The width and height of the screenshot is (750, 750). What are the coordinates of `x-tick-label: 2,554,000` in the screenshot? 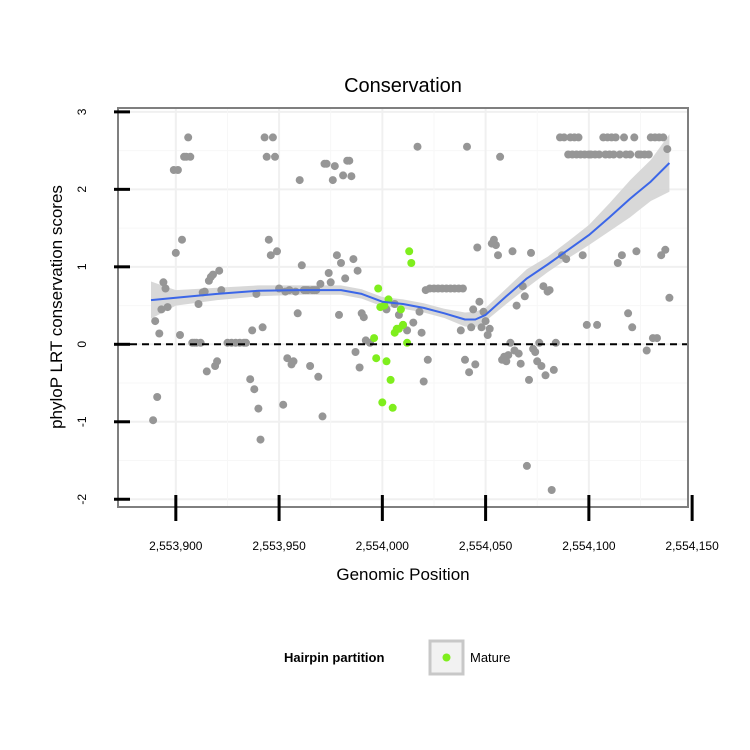 It's located at (383, 546).